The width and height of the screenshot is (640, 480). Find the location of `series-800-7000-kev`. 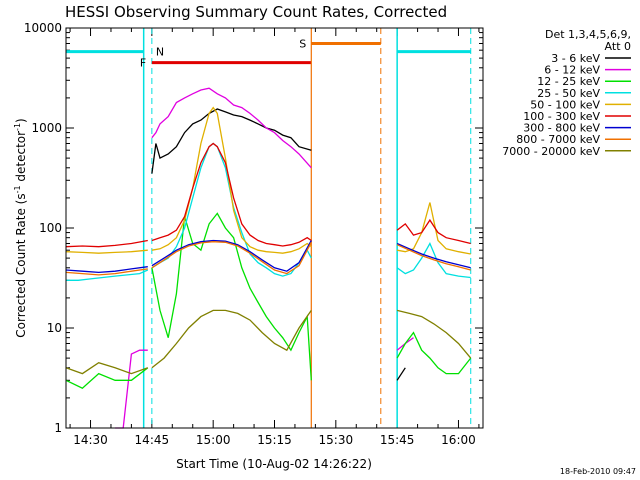

series-800-7000-kev is located at coordinates (268, 258).